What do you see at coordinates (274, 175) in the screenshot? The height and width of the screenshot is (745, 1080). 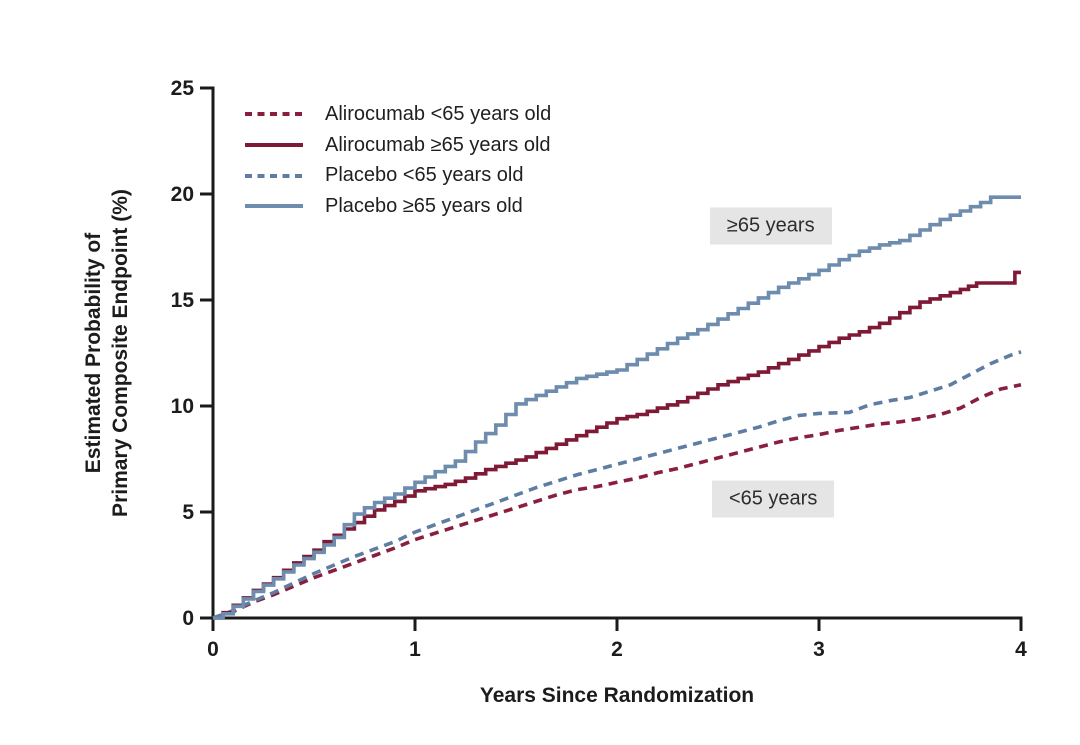 I see `legend-swatch-dashed-blue-icon` at bounding box center [274, 175].